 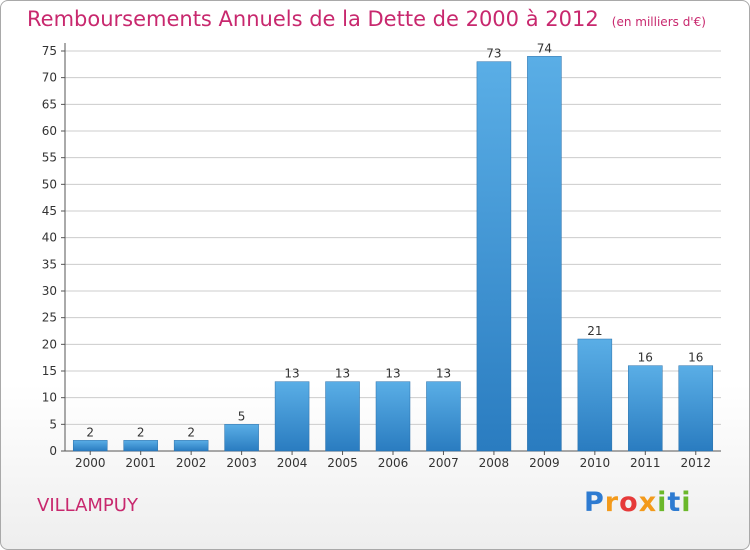 What do you see at coordinates (191, 463) in the screenshot?
I see `x-tick-label: 2002` at bounding box center [191, 463].